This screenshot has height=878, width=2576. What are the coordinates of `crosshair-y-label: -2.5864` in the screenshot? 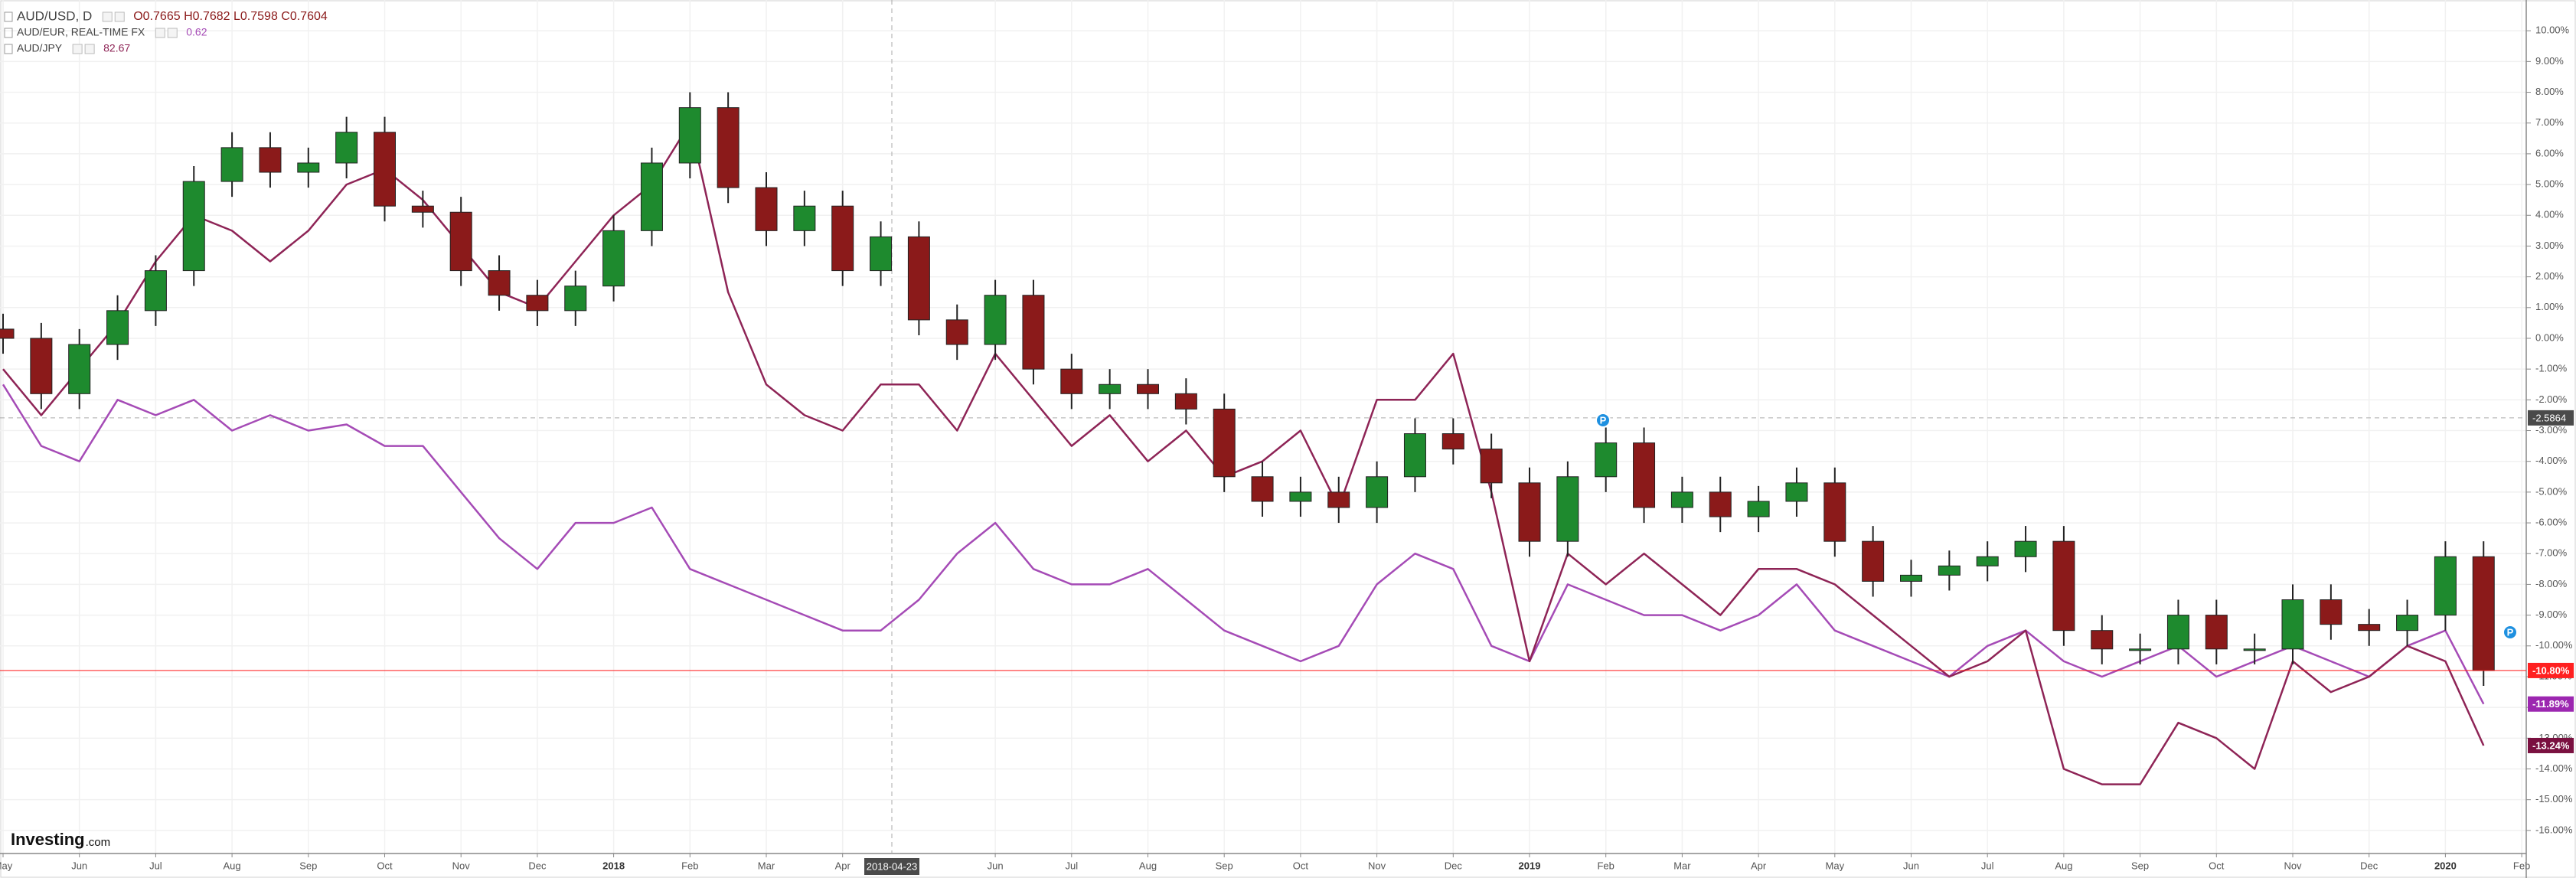 It's located at (2549, 417).